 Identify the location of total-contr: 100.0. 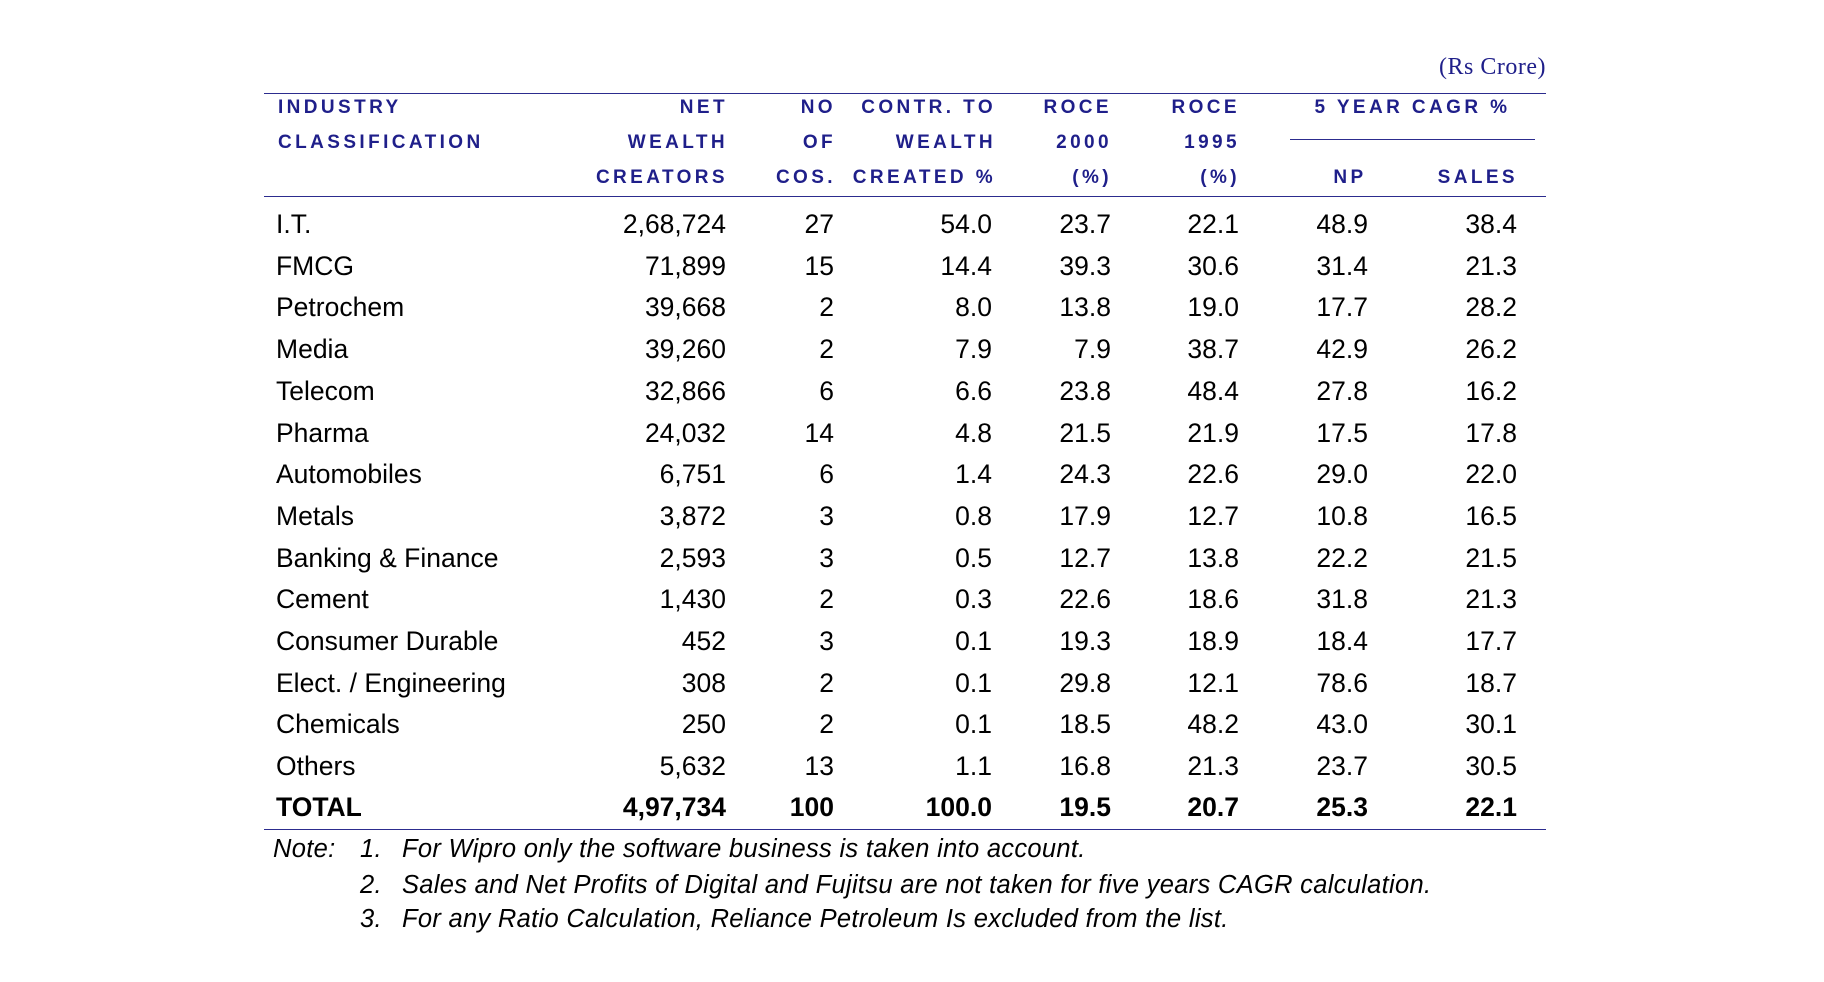
(958, 807).